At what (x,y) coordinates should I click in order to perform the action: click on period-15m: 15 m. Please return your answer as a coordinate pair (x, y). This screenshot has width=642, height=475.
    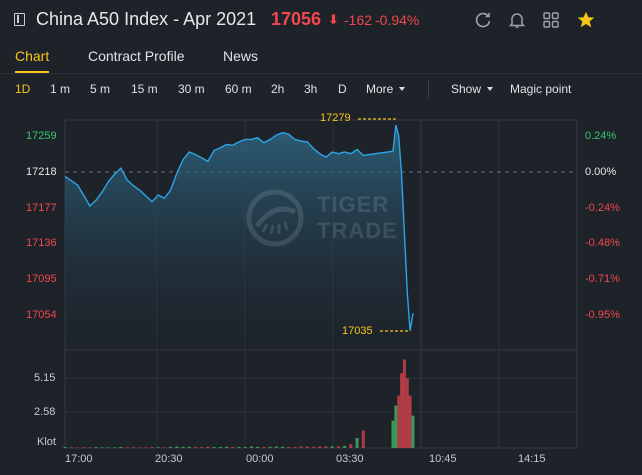
    Looking at the image, I should click on (144, 89).